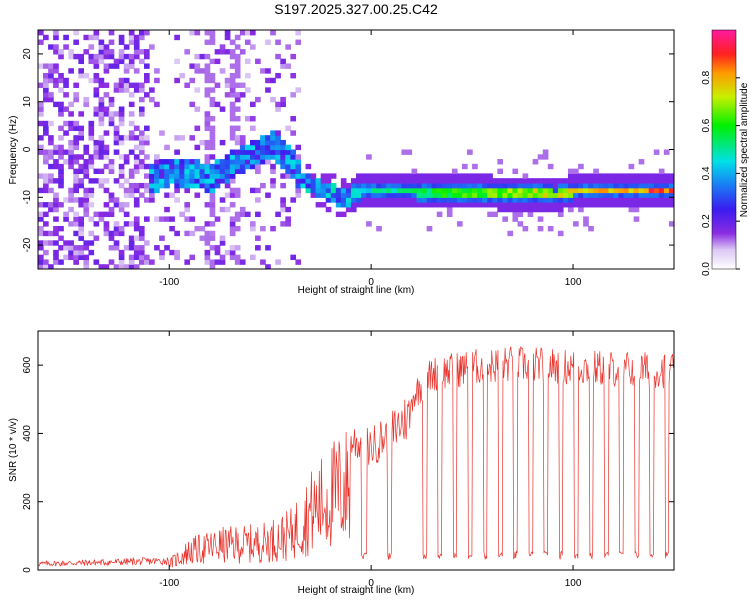 The image size is (750, 600). I want to click on y-tick-label: 200, so click(27, 501).